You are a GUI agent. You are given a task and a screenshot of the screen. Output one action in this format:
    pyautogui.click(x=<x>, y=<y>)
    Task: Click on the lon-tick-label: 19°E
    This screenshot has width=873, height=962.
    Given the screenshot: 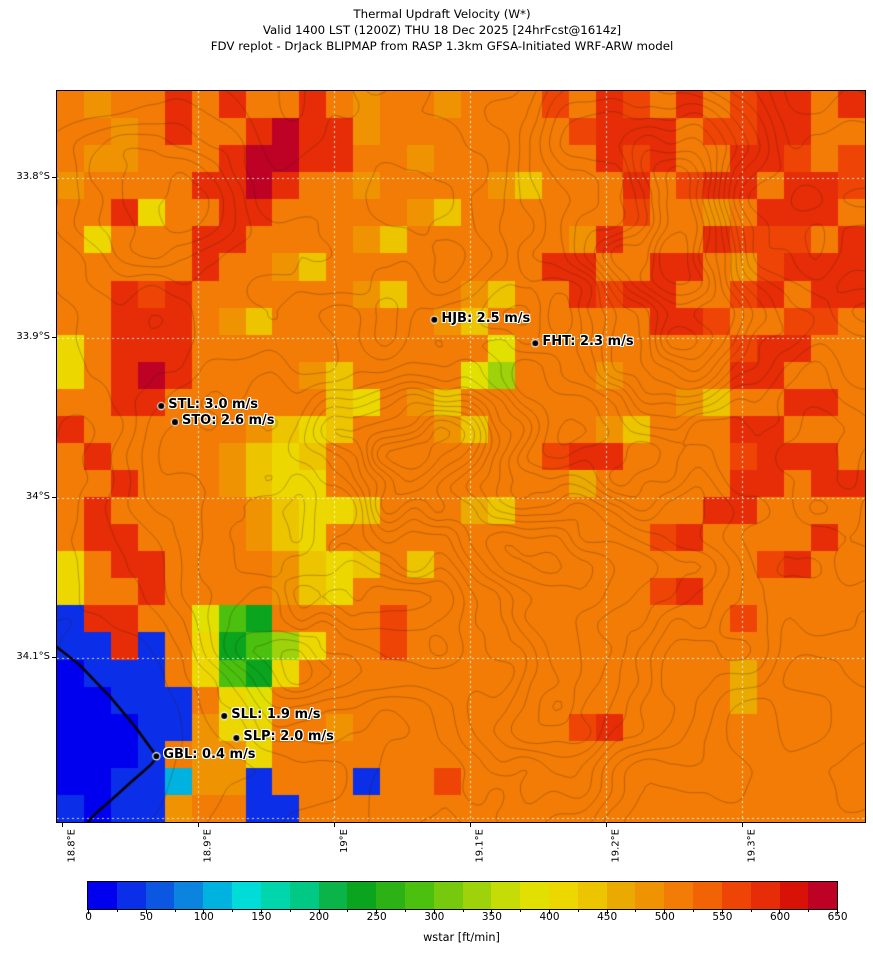 What is the action you would take?
    pyautogui.click(x=345, y=841)
    